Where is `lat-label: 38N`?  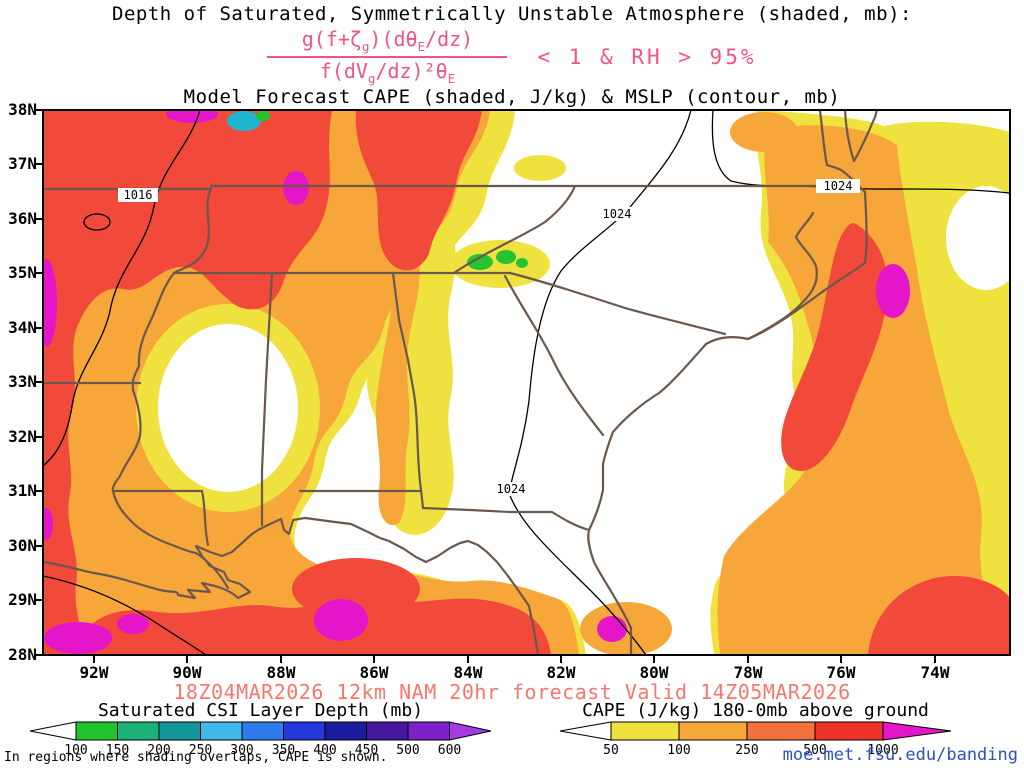 lat-label: 38N is located at coordinates (22, 109).